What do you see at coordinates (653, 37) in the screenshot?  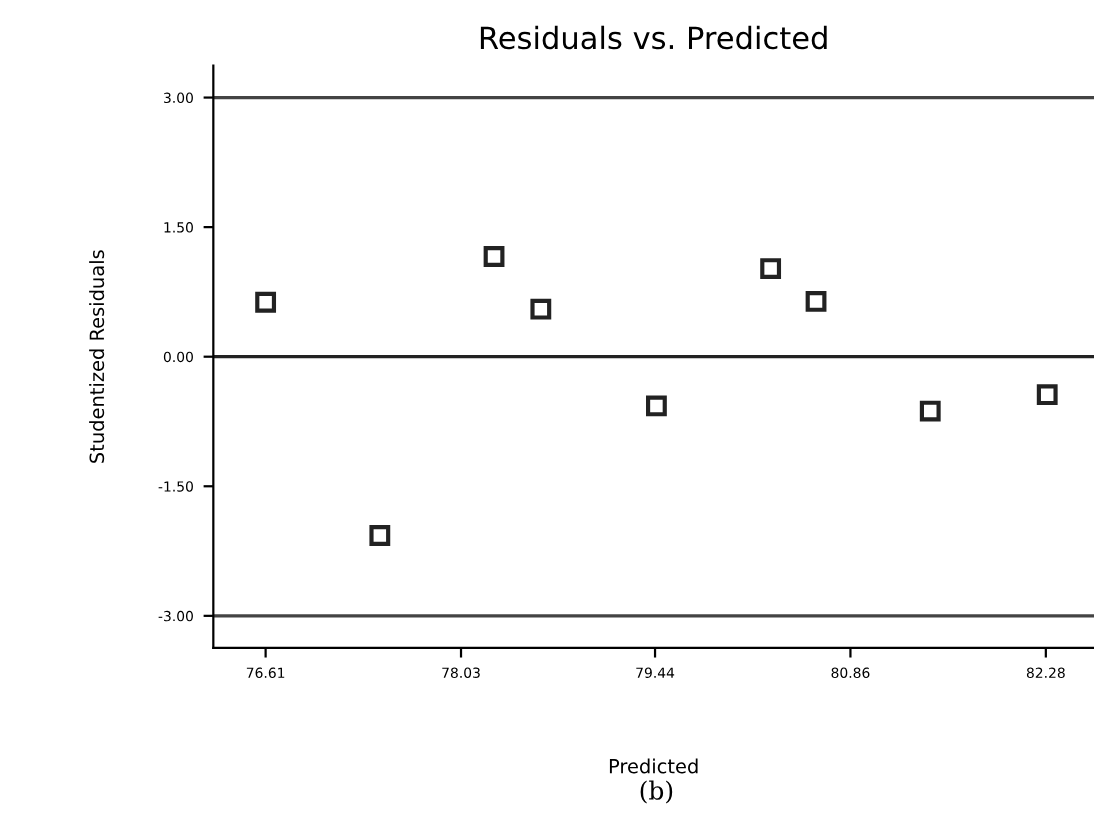 I see `chart-title: Residuals vs. Predicted` at bounding box center [653, 37].